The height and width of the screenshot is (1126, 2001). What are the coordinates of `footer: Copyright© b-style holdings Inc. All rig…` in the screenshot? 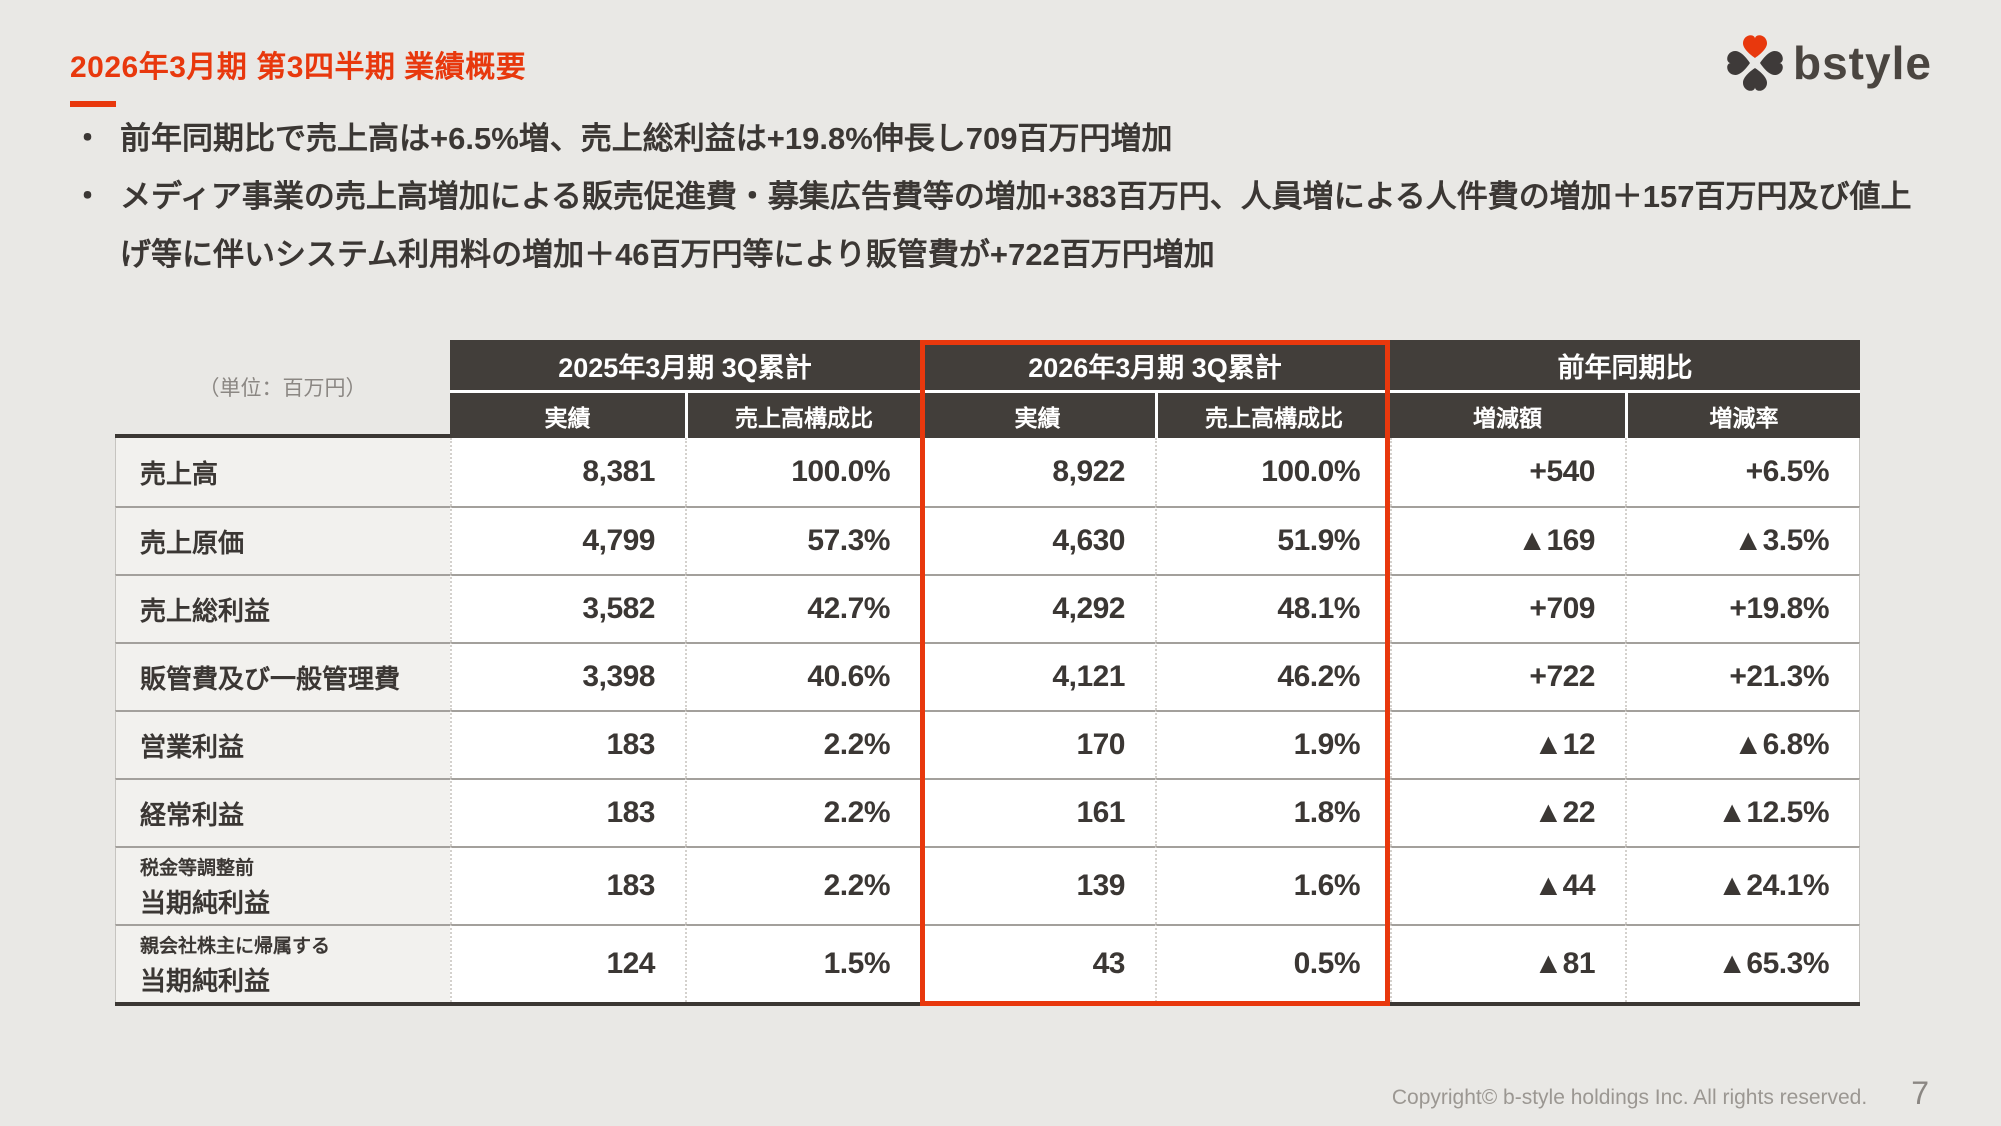 It's located at (1660, 1093).